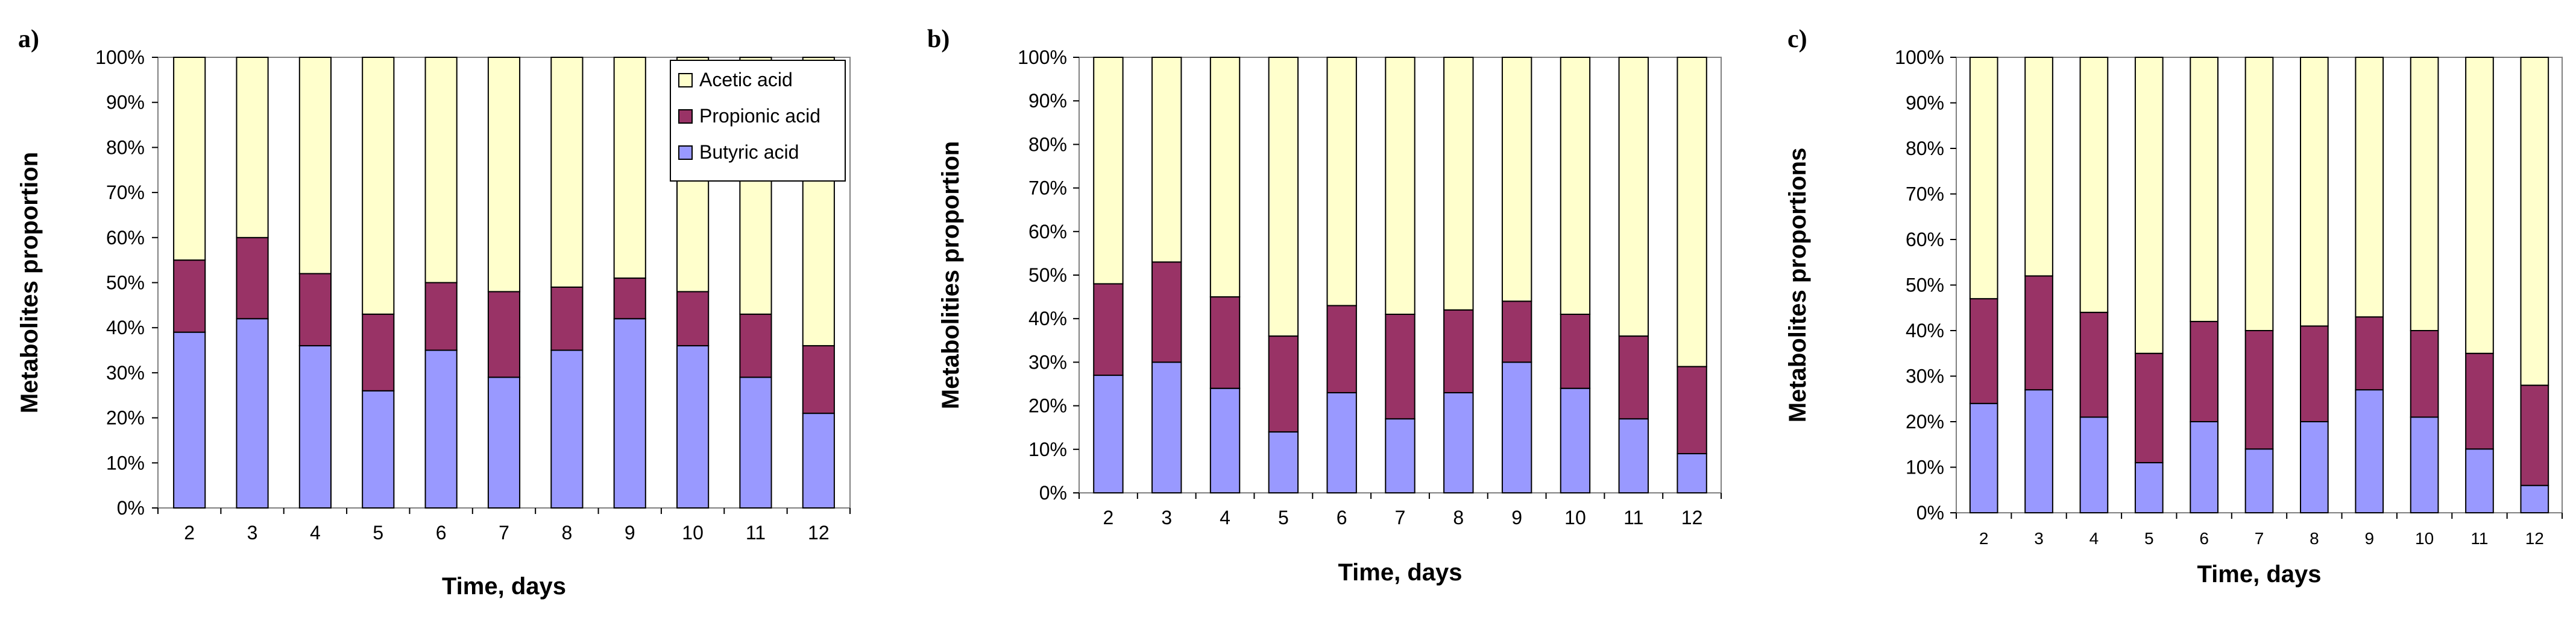 The height and width of the screenshot is (628, 2576). Describe the element at coordinates (28, 39) in the screenshot. I see `panel-label: a)` at that location.